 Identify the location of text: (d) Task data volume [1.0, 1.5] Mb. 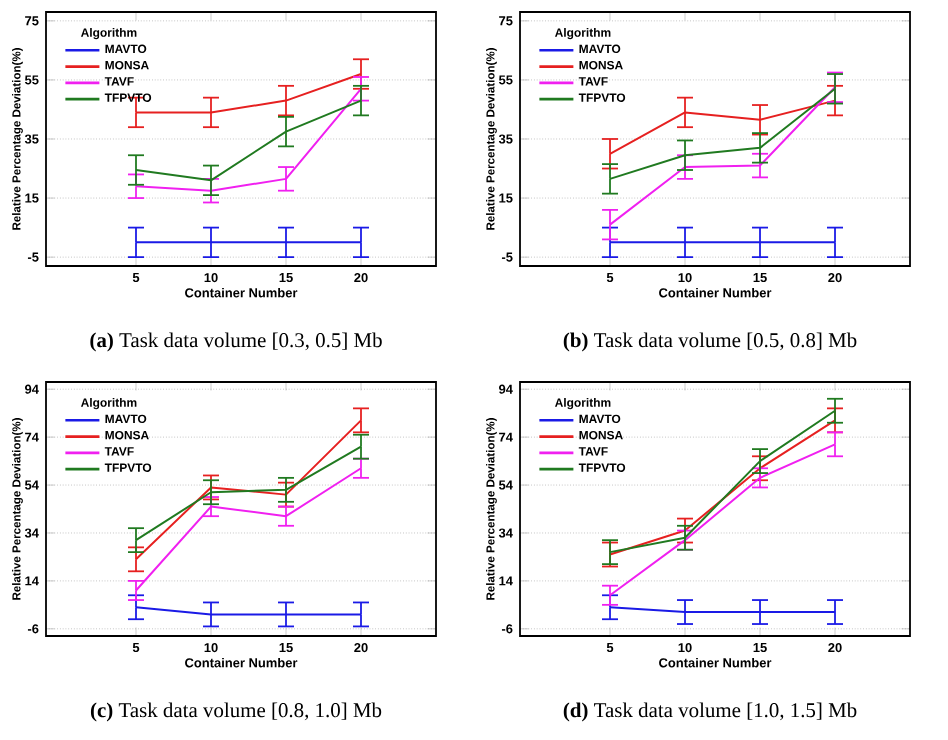
(710, 712).